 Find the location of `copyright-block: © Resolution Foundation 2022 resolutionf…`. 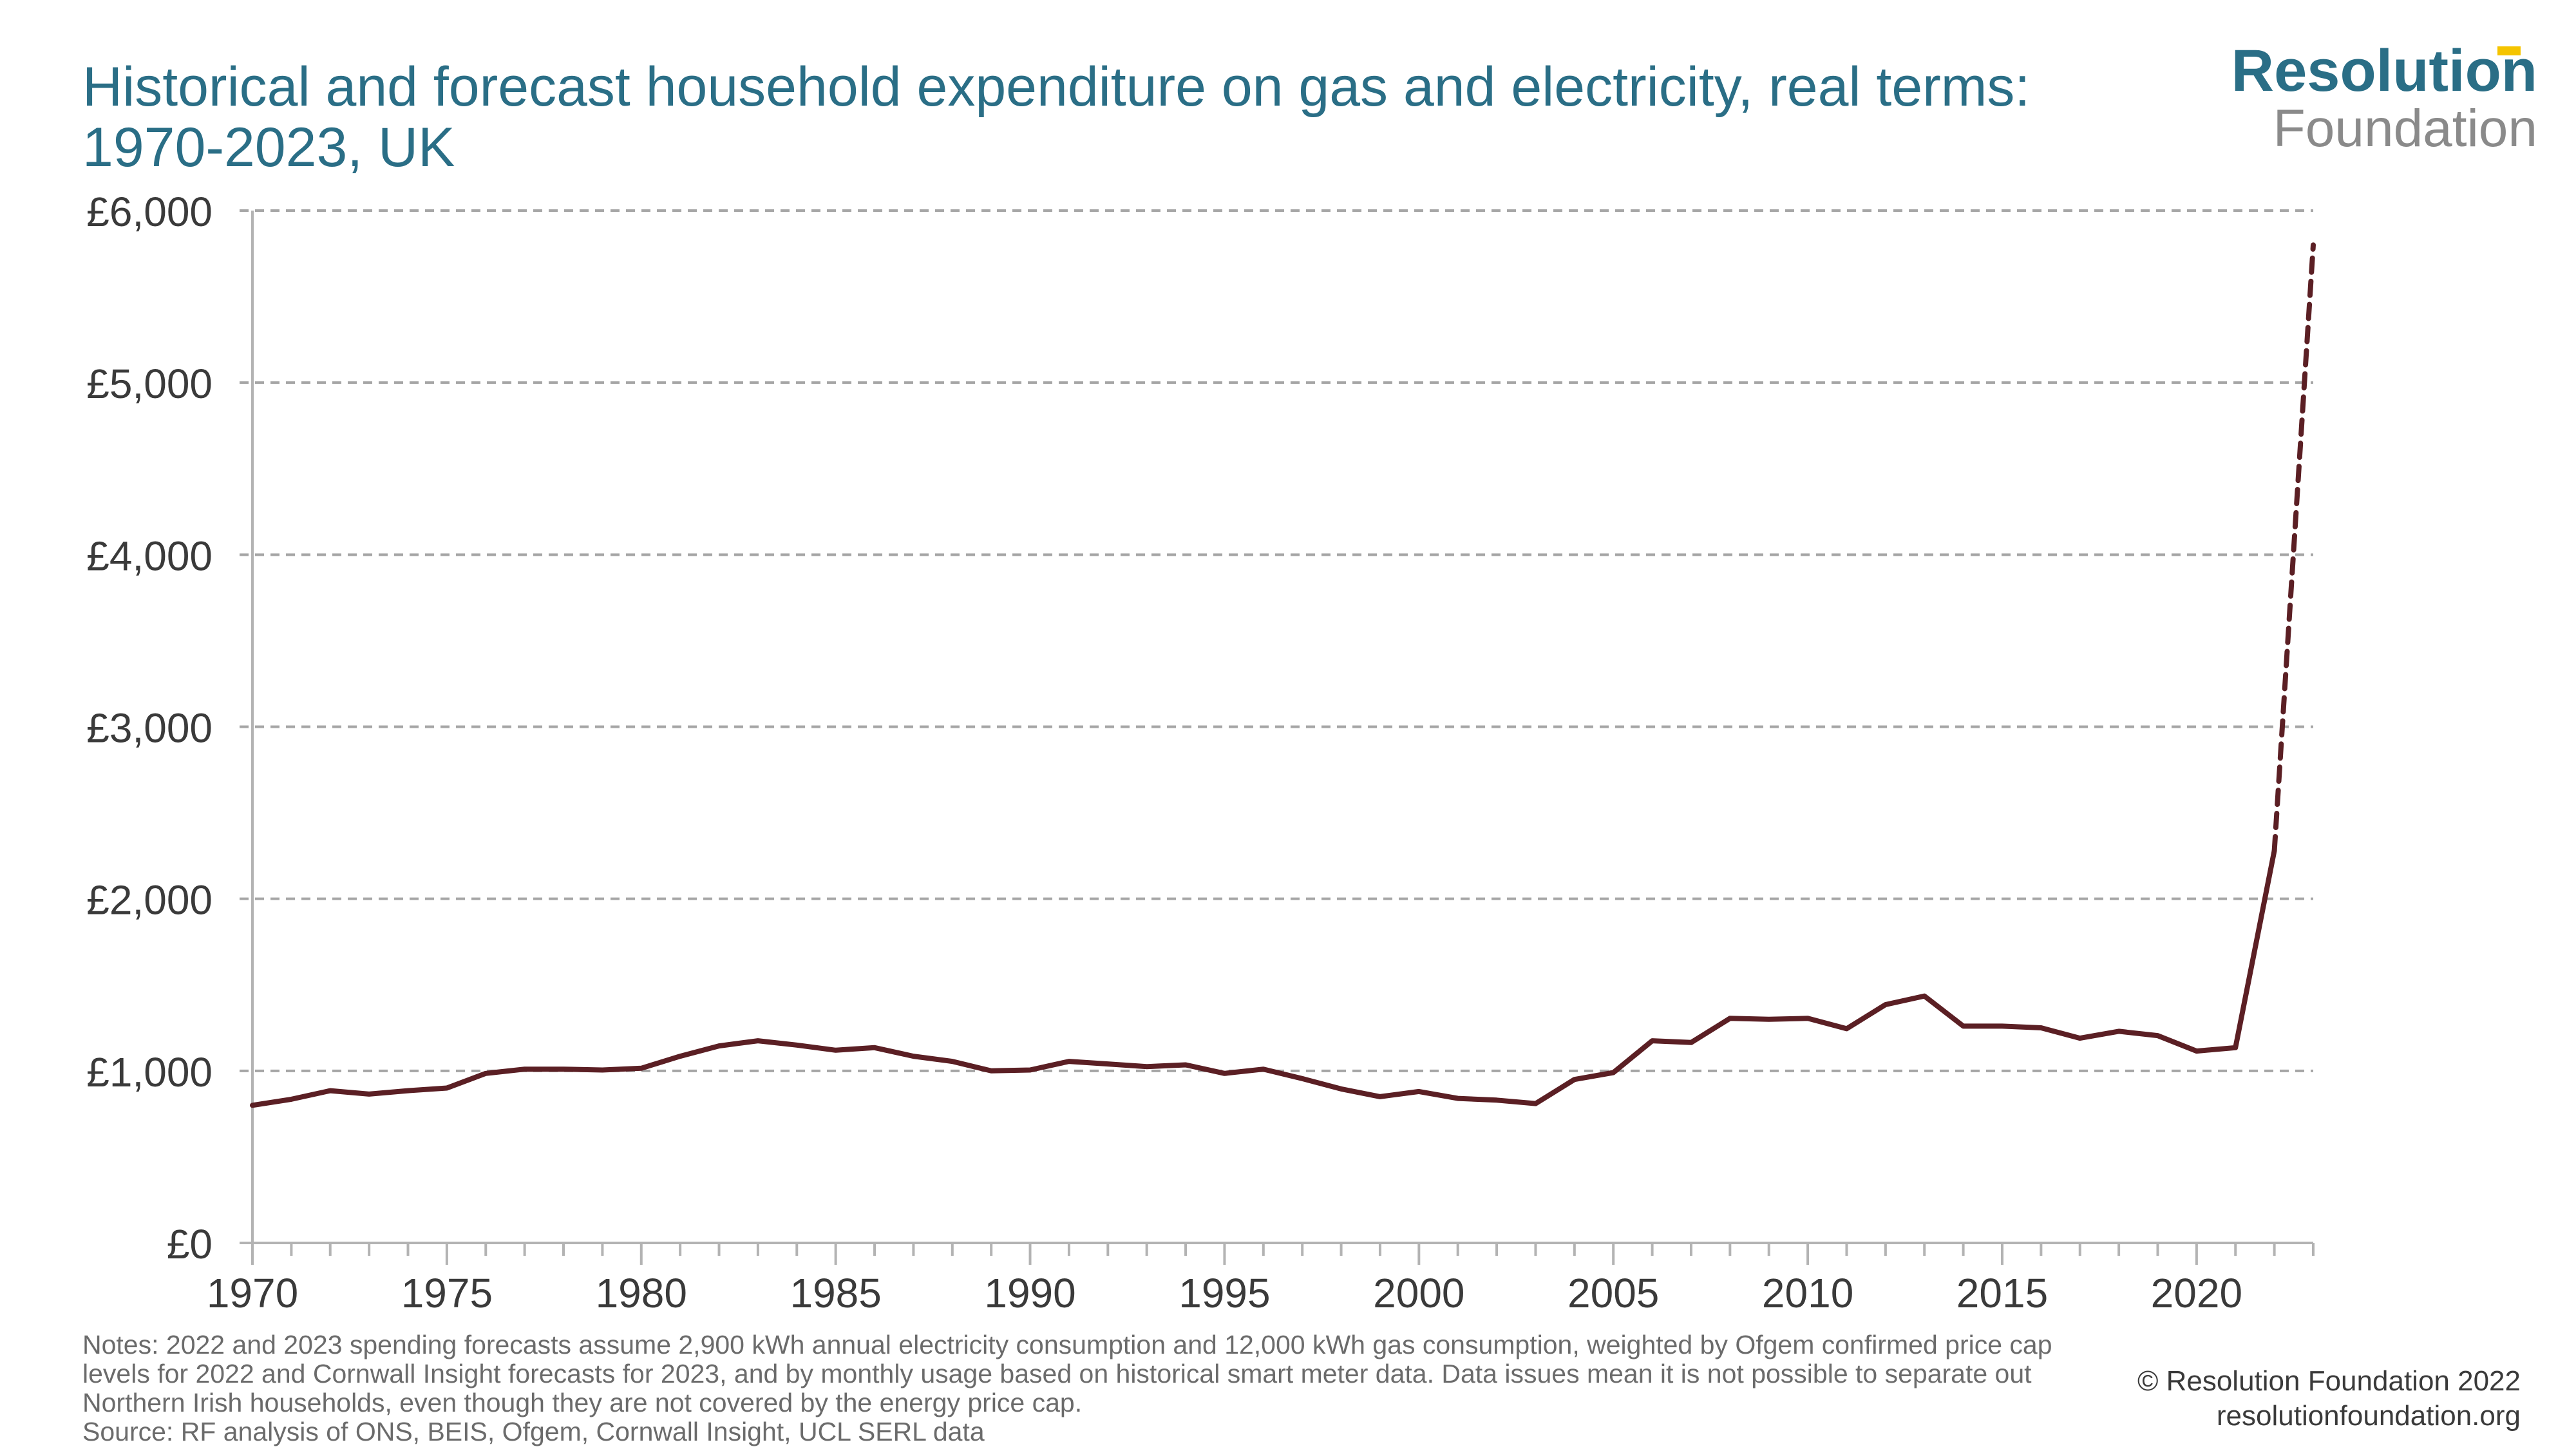

copyright-block: © Resolution Foundation 2022 resolutionf… is located at coordinates (2329, 1399).